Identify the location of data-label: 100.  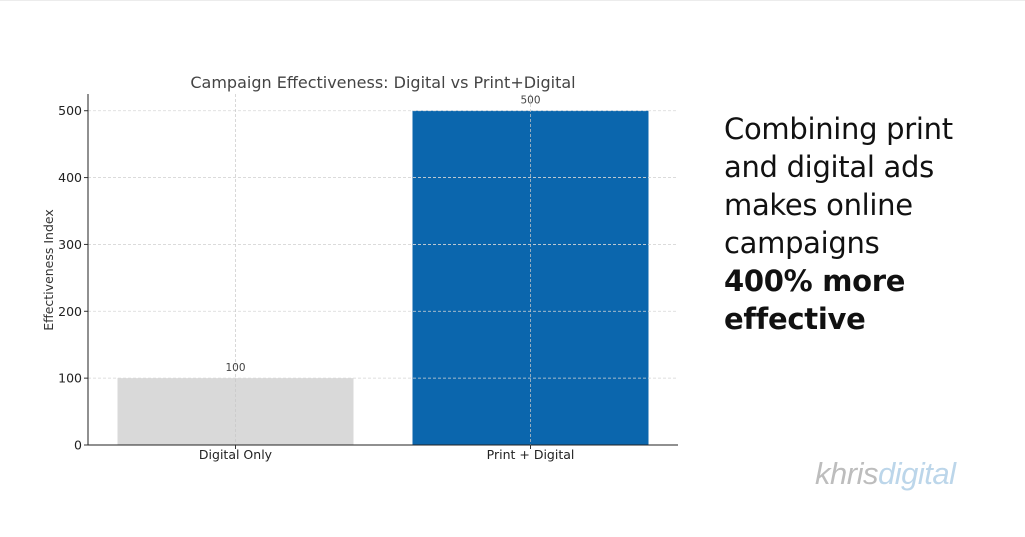
(235, 368).